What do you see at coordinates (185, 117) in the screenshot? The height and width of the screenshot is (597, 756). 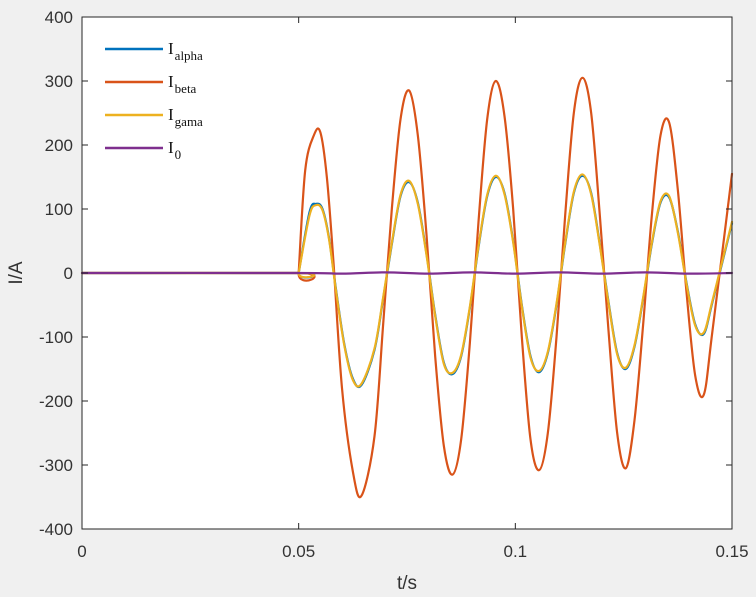 I see `legend-label: Igama` at bounding box center [185, 117].